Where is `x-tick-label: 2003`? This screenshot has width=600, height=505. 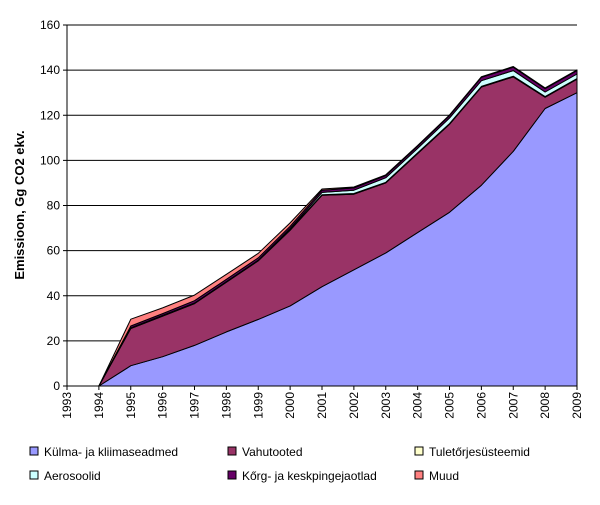
x-tick-label: 2003 is located at coordinates (386, 405).